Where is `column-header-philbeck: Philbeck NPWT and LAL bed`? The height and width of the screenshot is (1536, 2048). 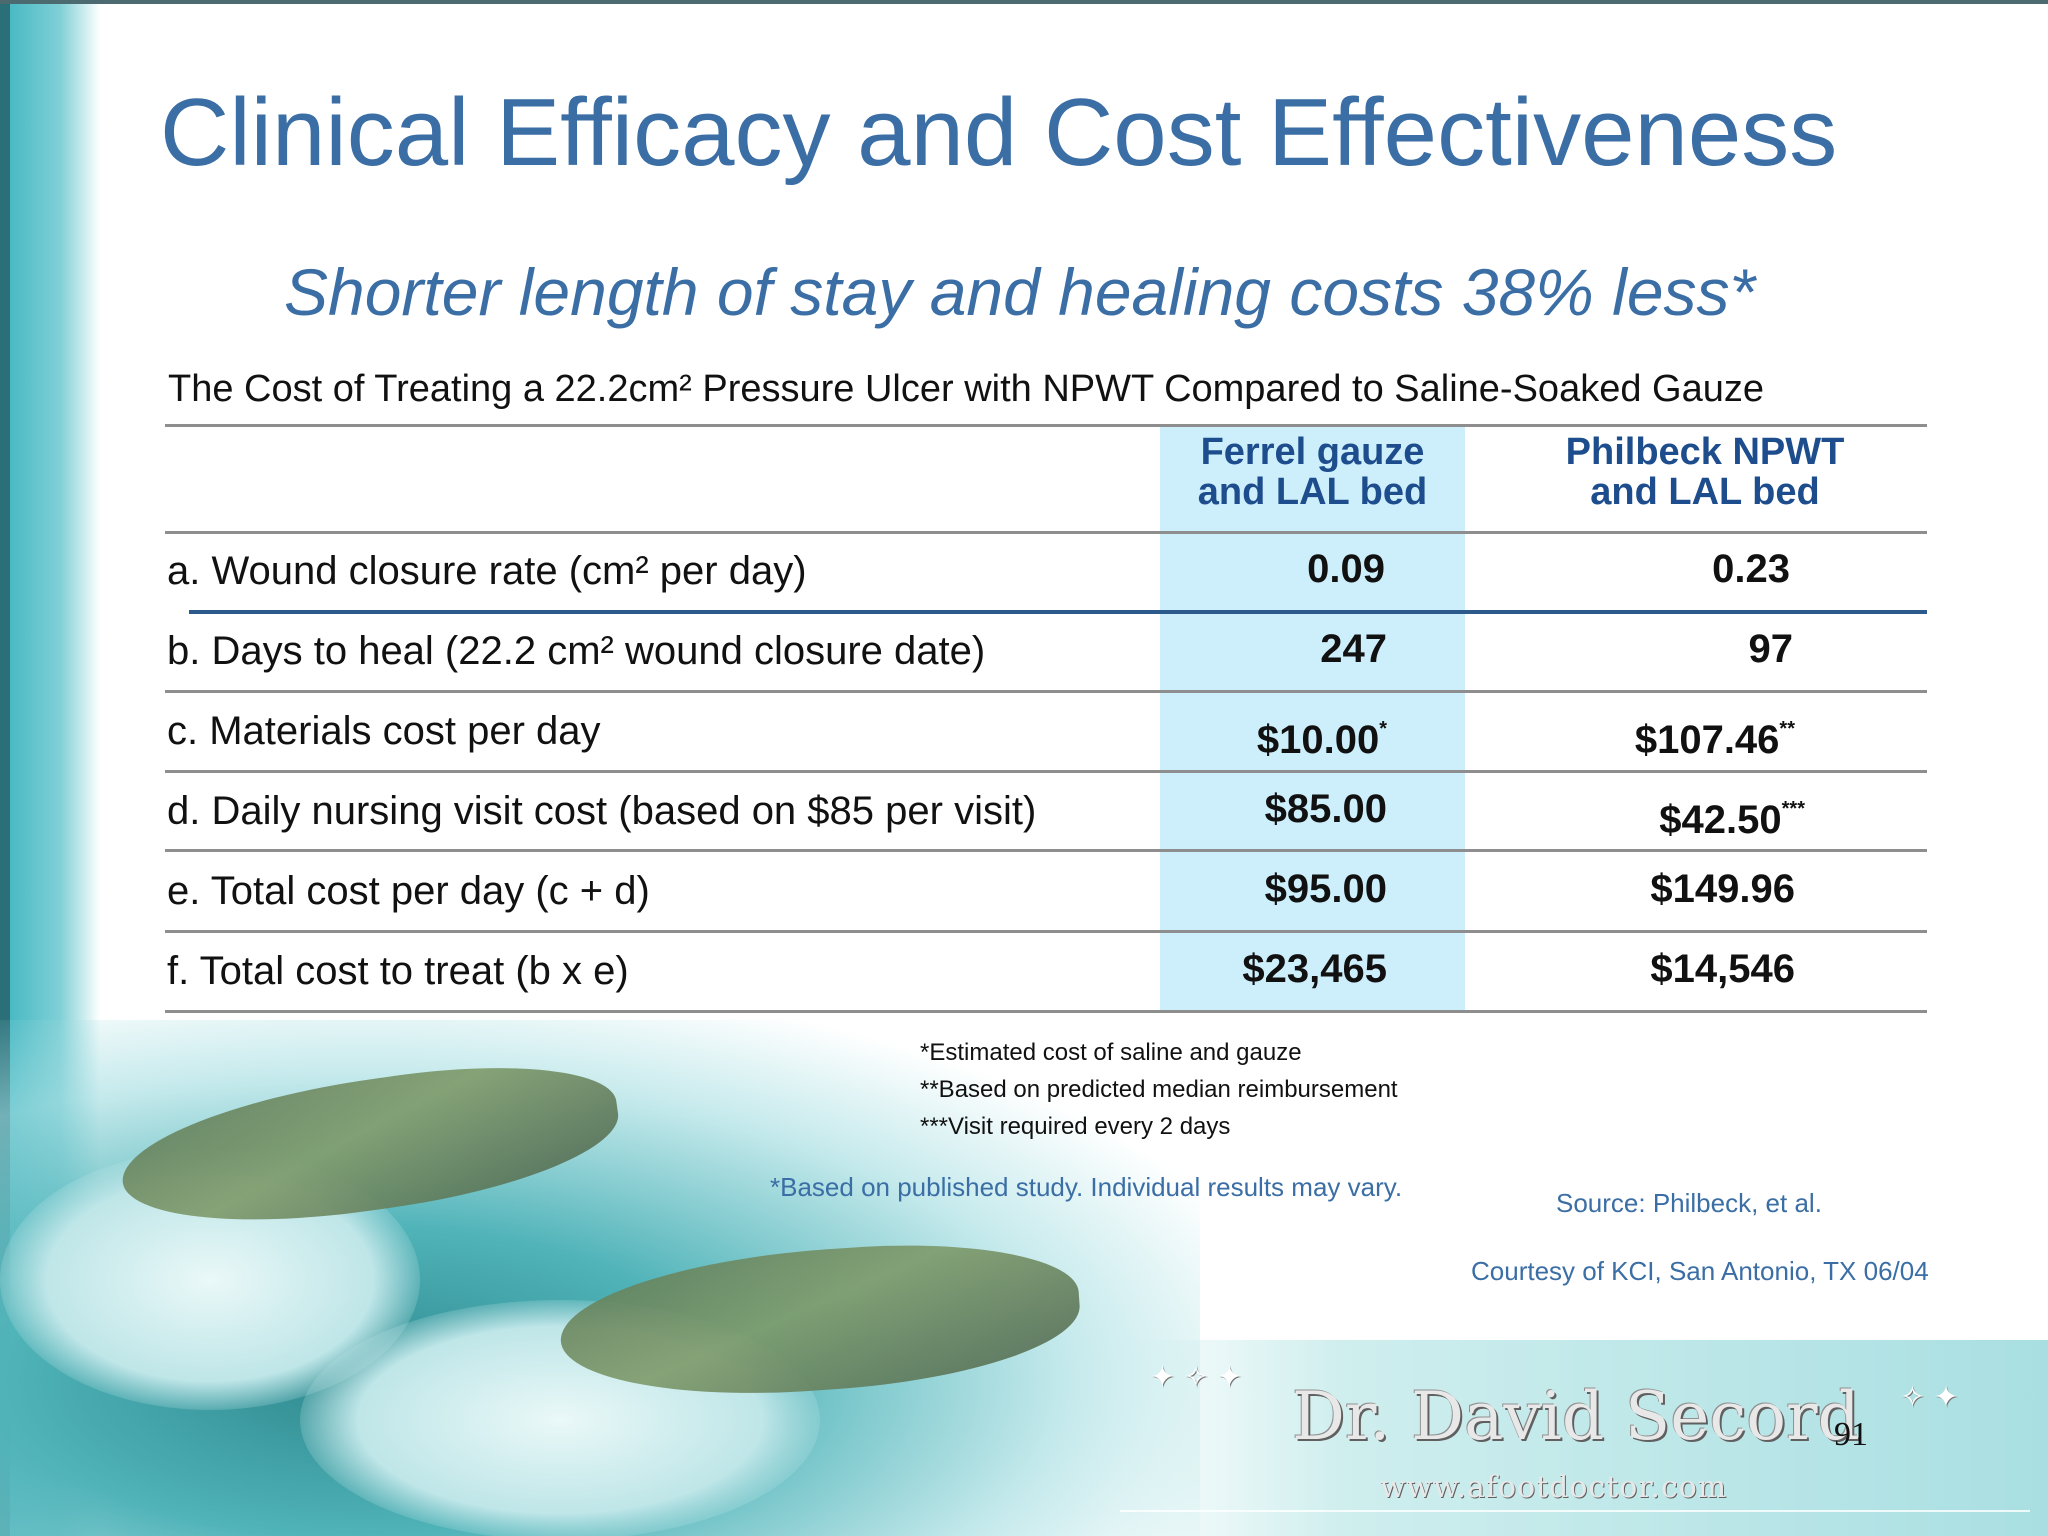
column-header-philbeck: Philbeck NPWT and LAL bed is located at coordinates (1705, 477).